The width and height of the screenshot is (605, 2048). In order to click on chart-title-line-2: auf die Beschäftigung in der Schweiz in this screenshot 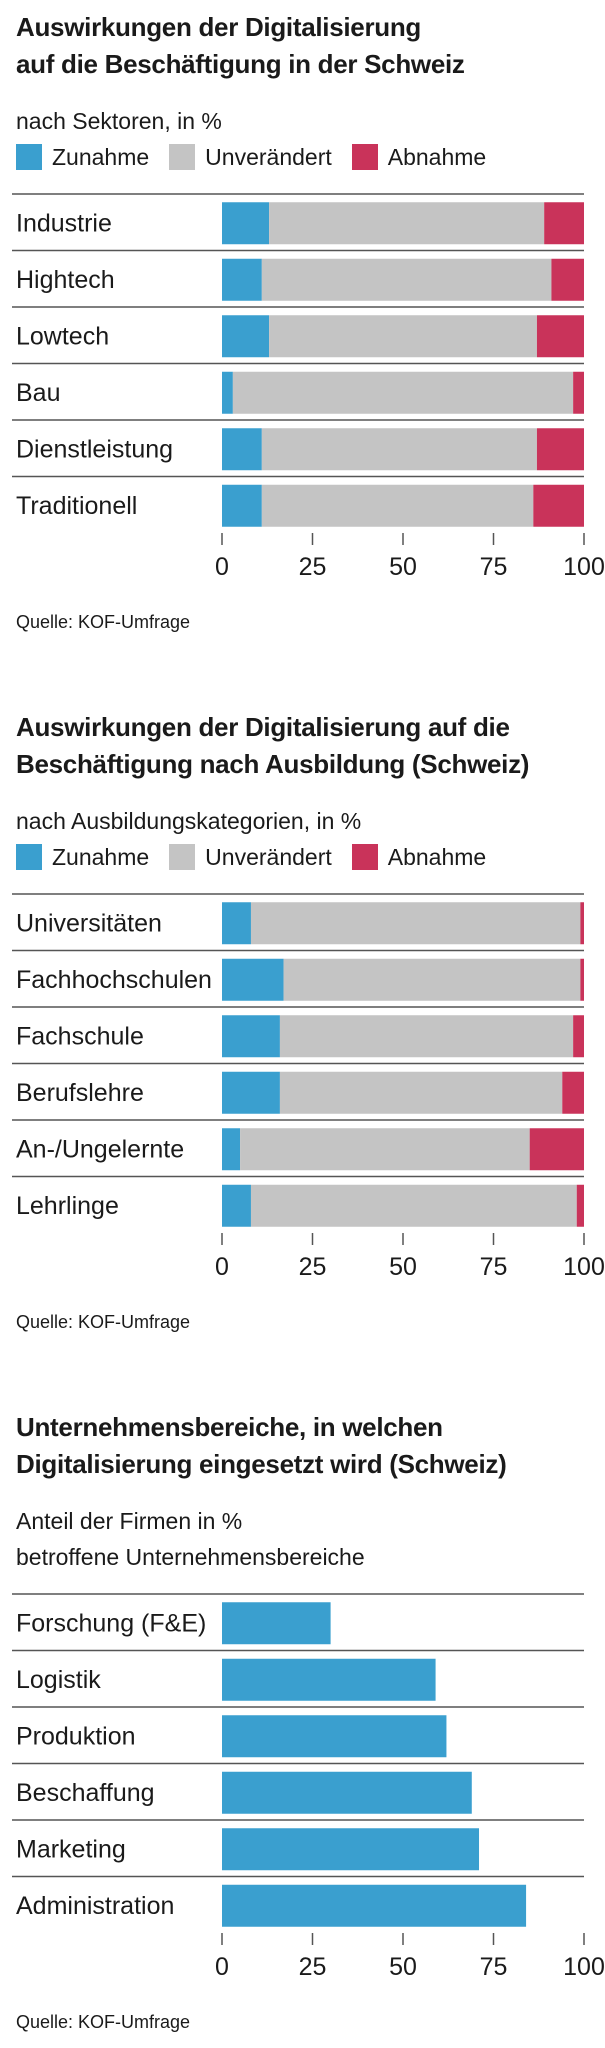, I will do `click(240, 64)`.